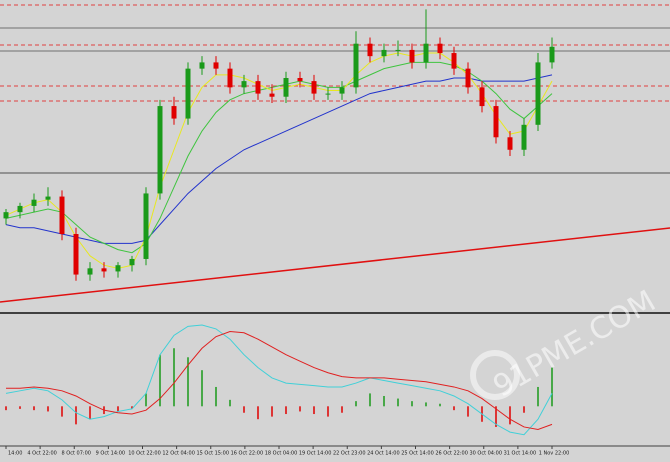 The height and width of the screenshot is (462, 670). I want to click on watermark-logo, so click(495, 375).